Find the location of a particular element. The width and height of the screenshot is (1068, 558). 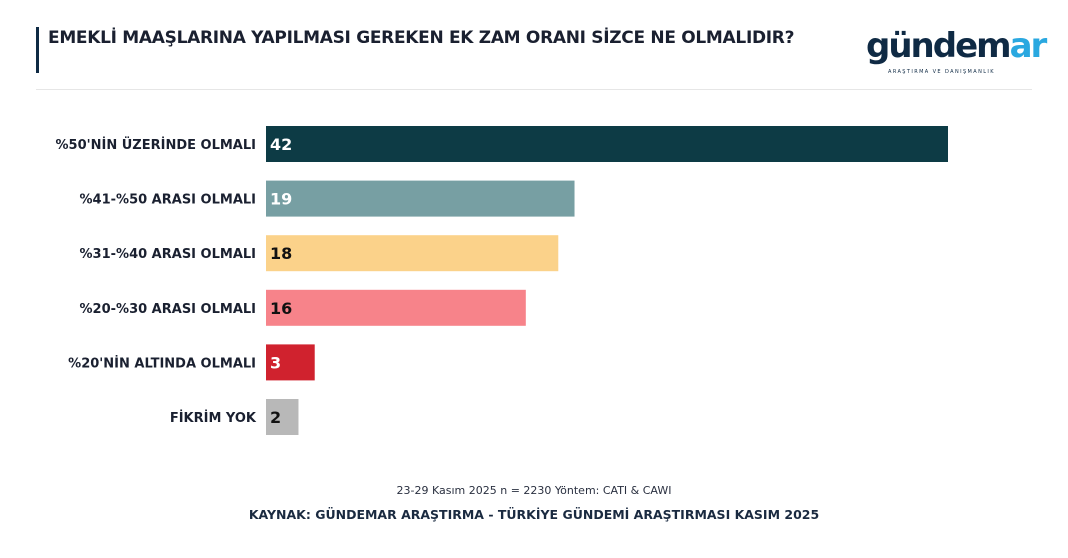

logo: gündemar ARAŞTIRMA VE DANIŞMANLIK is located at coordinates (956, 50).